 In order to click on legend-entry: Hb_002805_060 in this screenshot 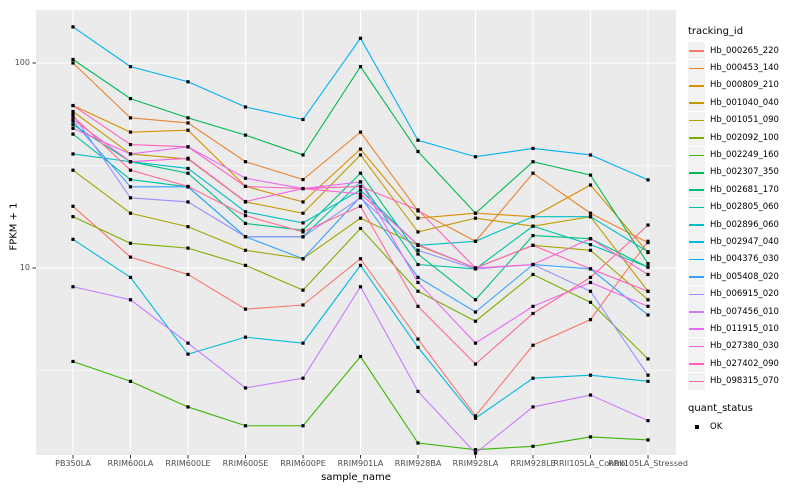, I will do `click(744, 207)`.